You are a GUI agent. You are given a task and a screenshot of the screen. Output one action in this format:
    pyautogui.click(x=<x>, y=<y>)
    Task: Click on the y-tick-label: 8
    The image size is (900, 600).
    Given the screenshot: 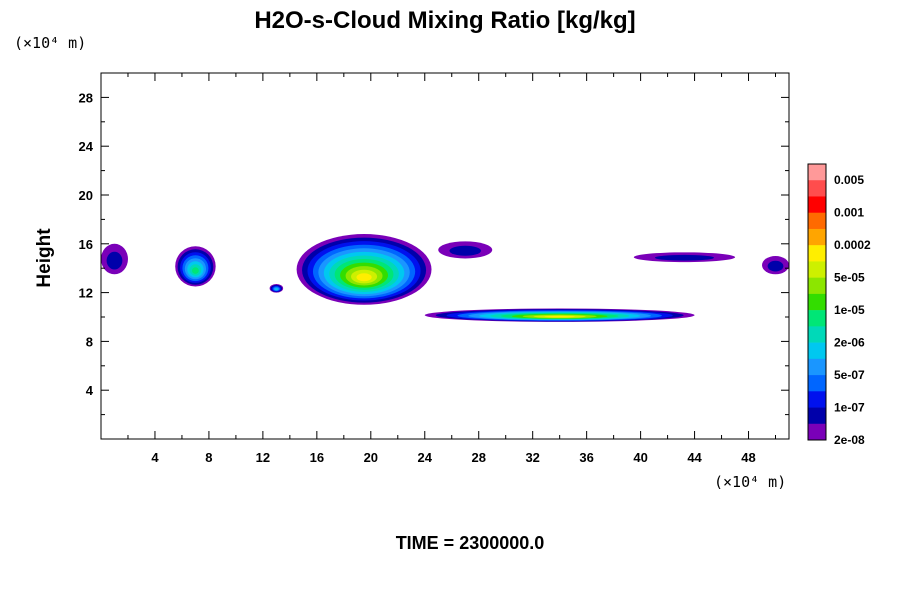 What is the action you would take?
    pyautogui.click(x=89, y=341)
    